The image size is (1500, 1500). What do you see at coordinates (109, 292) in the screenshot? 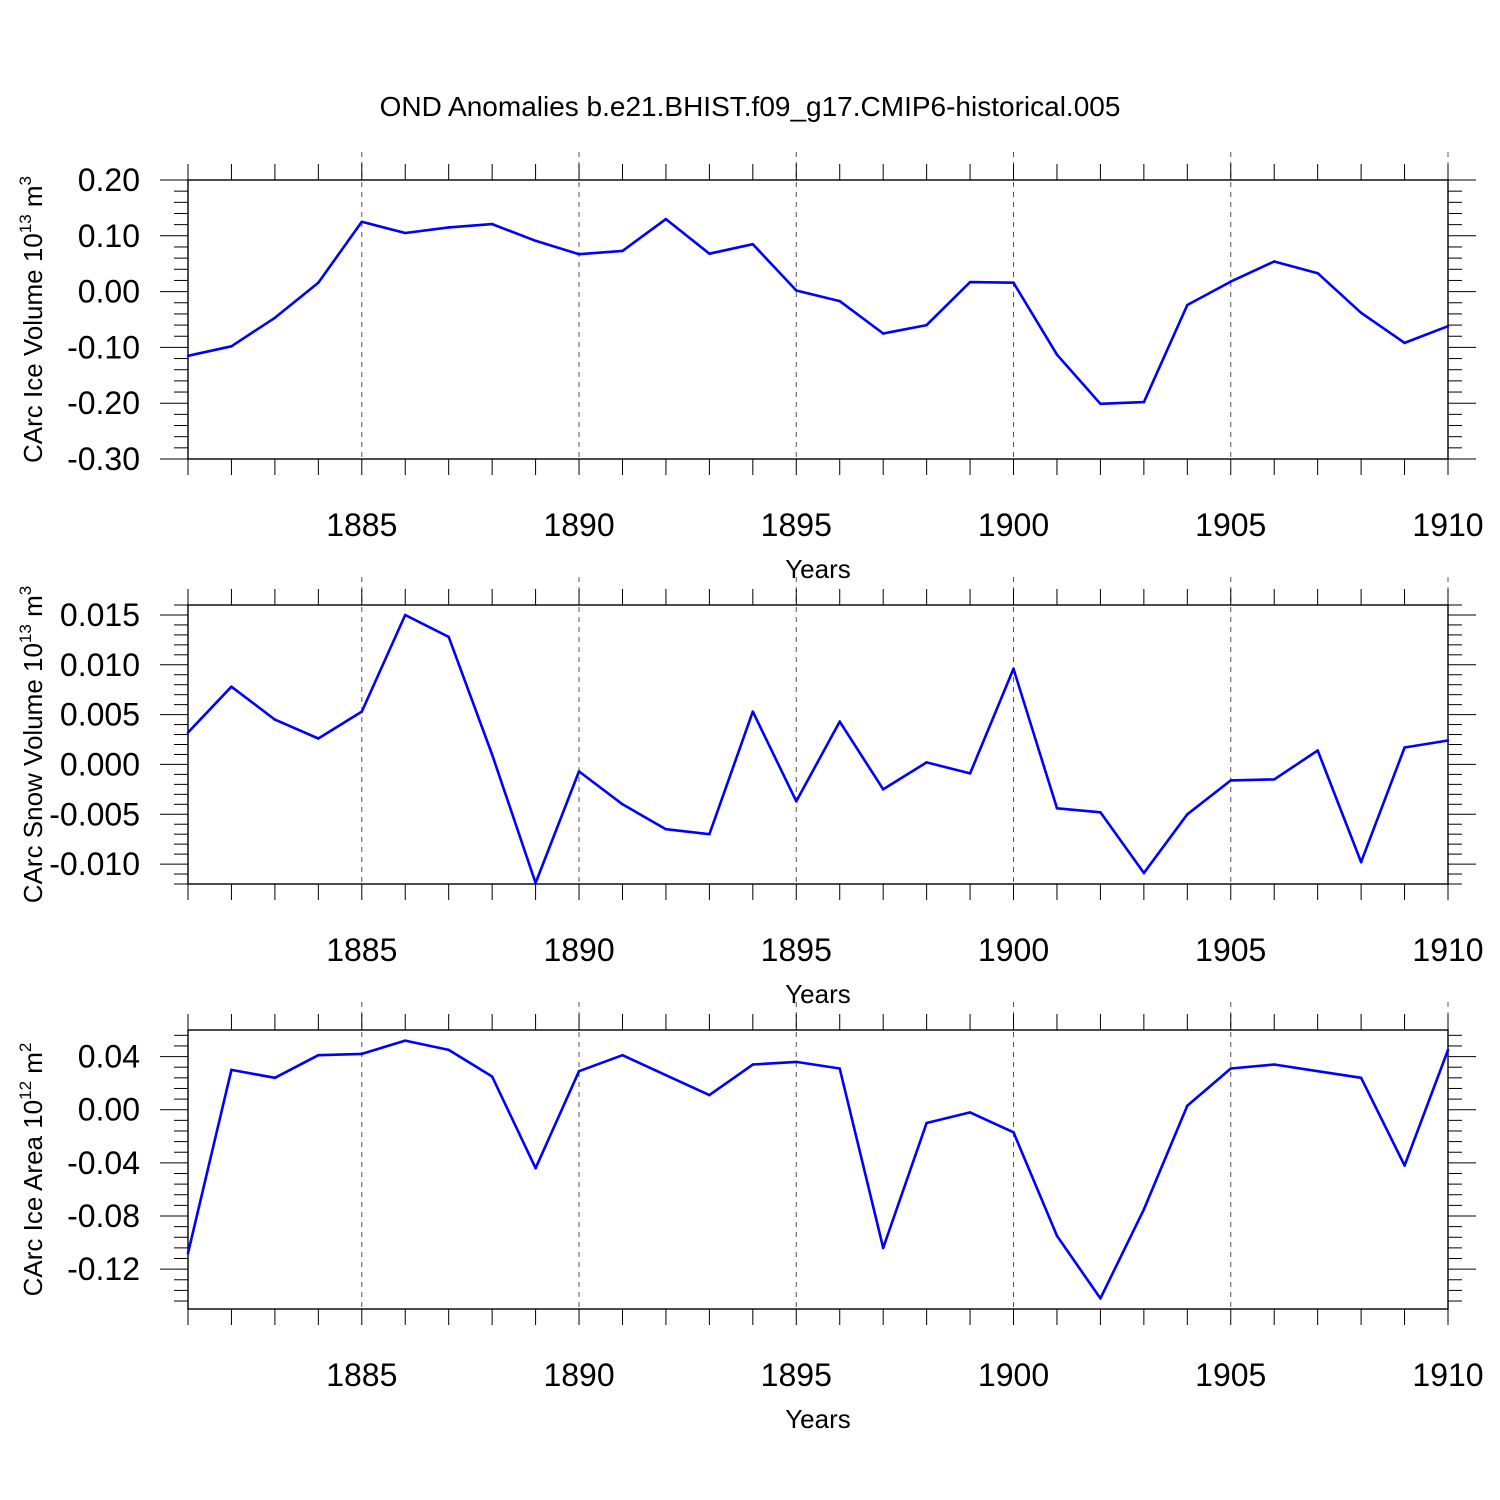
I see `y-tick-label: 0.00` at bounding box center [109, 292].